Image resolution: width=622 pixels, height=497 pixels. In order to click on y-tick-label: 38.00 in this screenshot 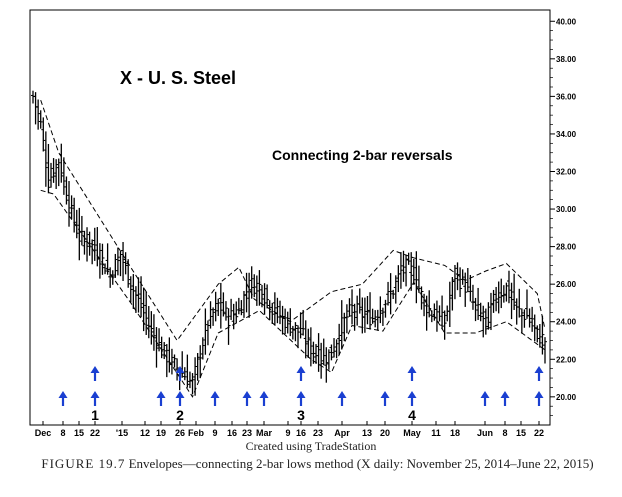, I will do `click(566, 59)`.